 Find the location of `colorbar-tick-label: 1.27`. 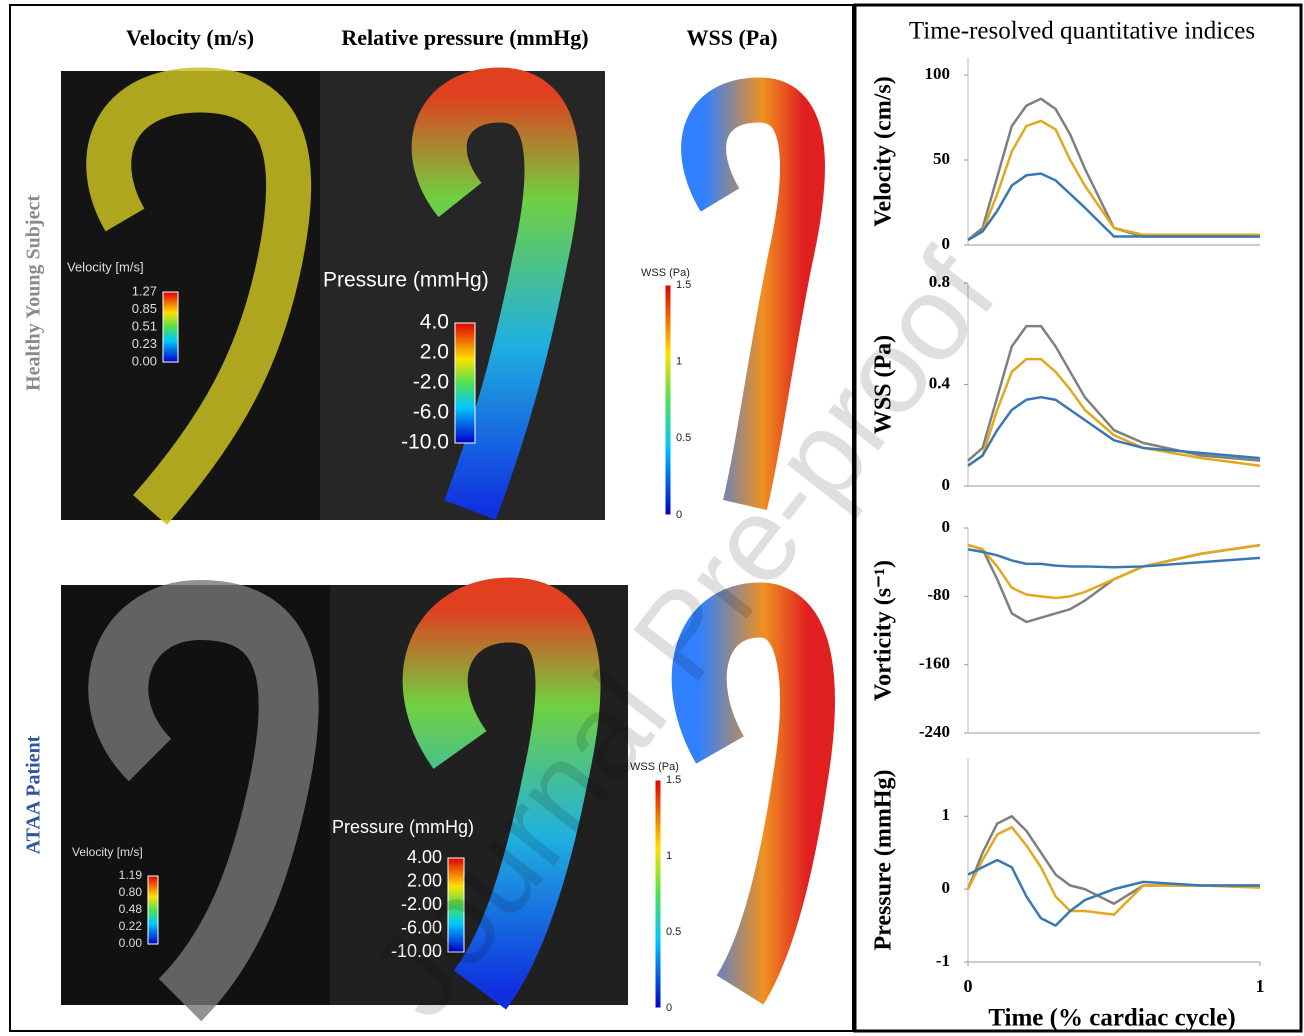

colorbar-tick-label: 1.27 is located at coordinates (144, 290).